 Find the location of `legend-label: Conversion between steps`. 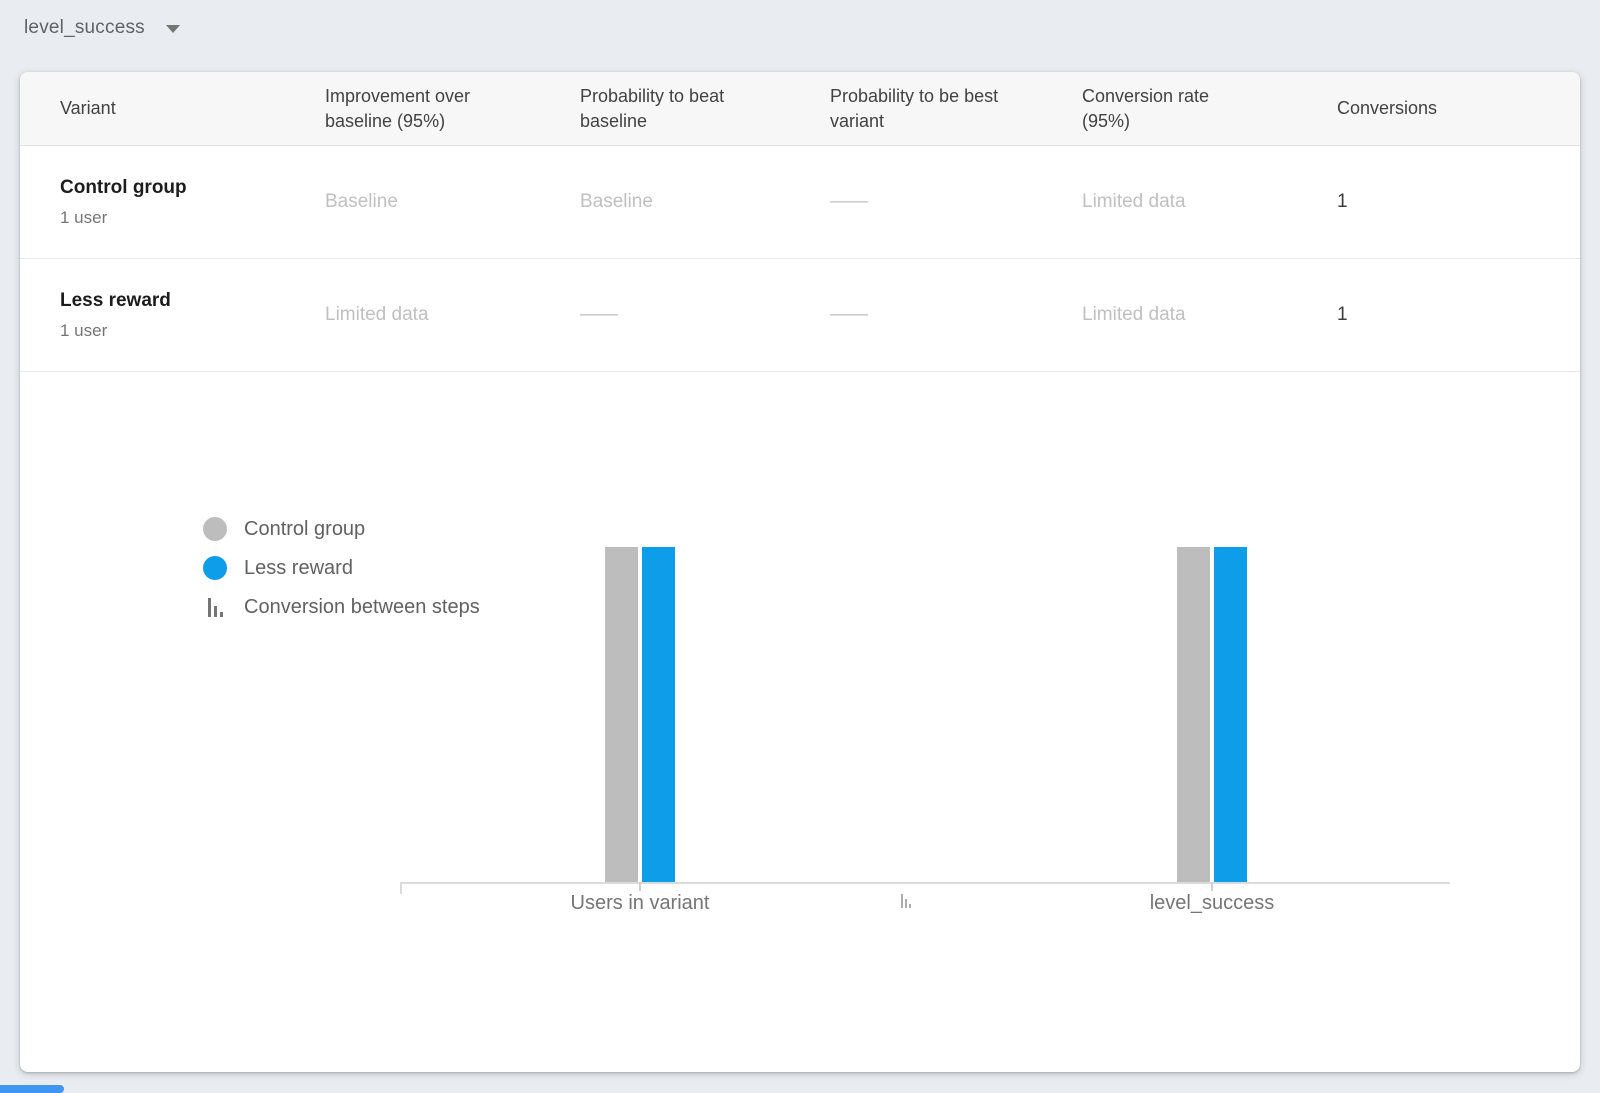

legend-label: Conversion between steps is located at coordinates (362, 606).